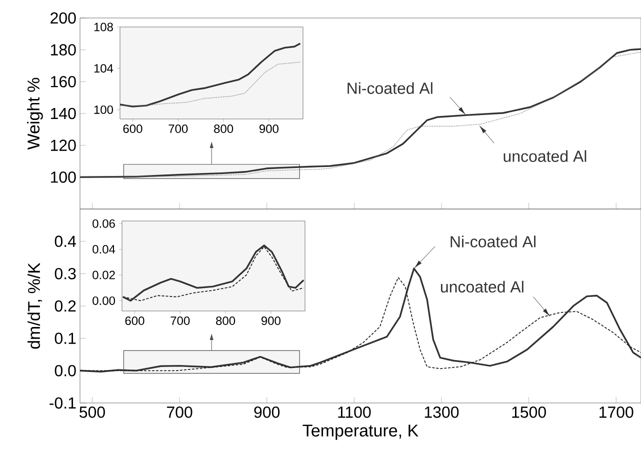  What do you see at coordinates (63, 403) in the screenshot?
I see `y-tick-label: -0.1` at bounding box center [63, 403].